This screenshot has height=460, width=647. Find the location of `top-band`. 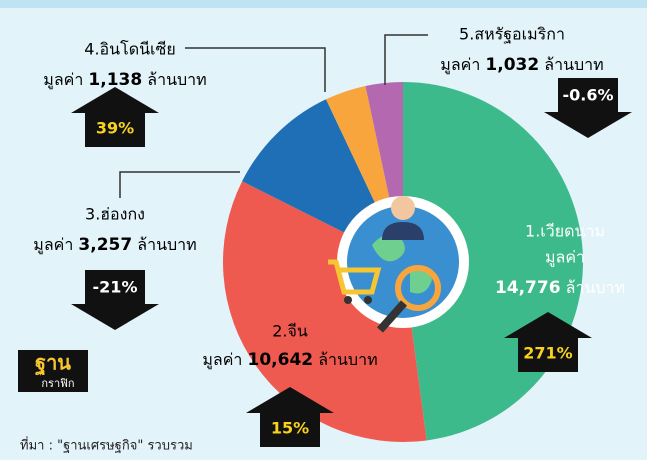

top-band is located at coordinates (323, 4).